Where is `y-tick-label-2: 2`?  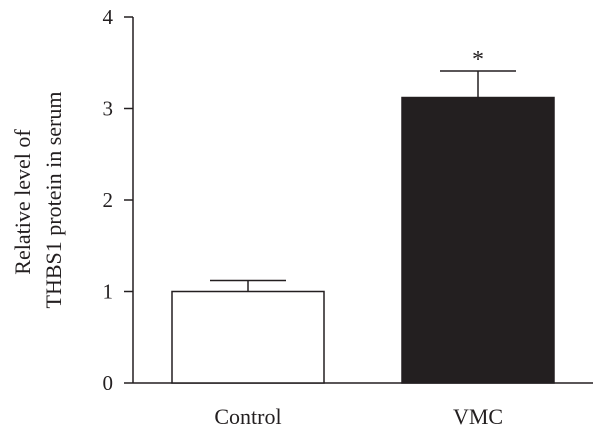 y-tick-label-2: 2 is located at coordinates (108, 200).